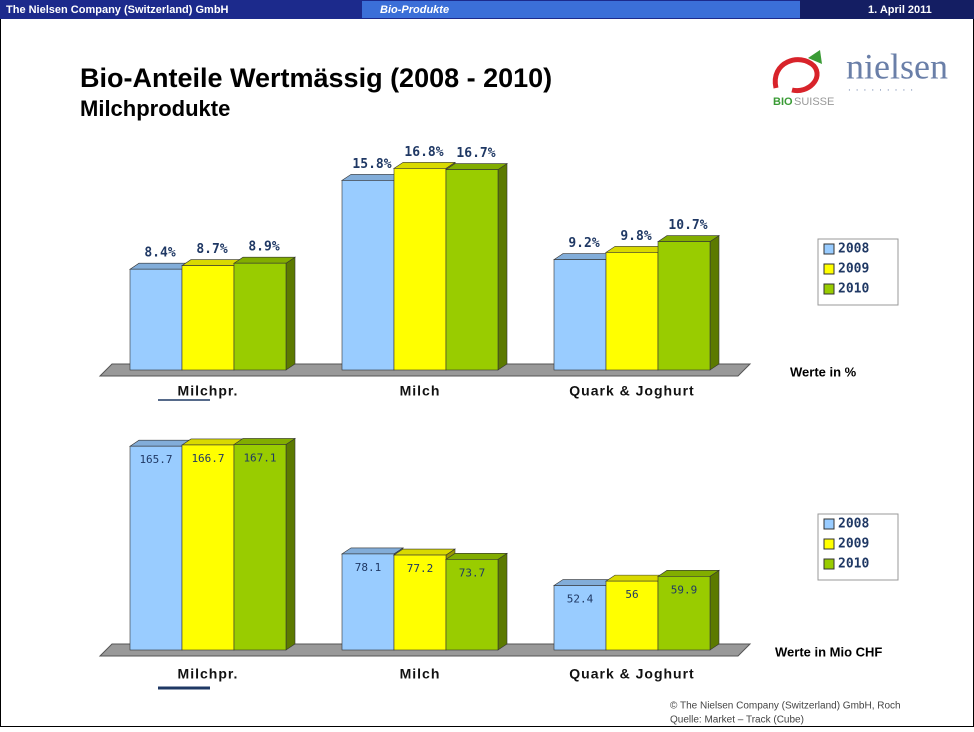 This screenshot has width=974, height=732. Describe the element at coordinates (155, 459) in the screenshot. I see `value-label: 165.7` at that location.